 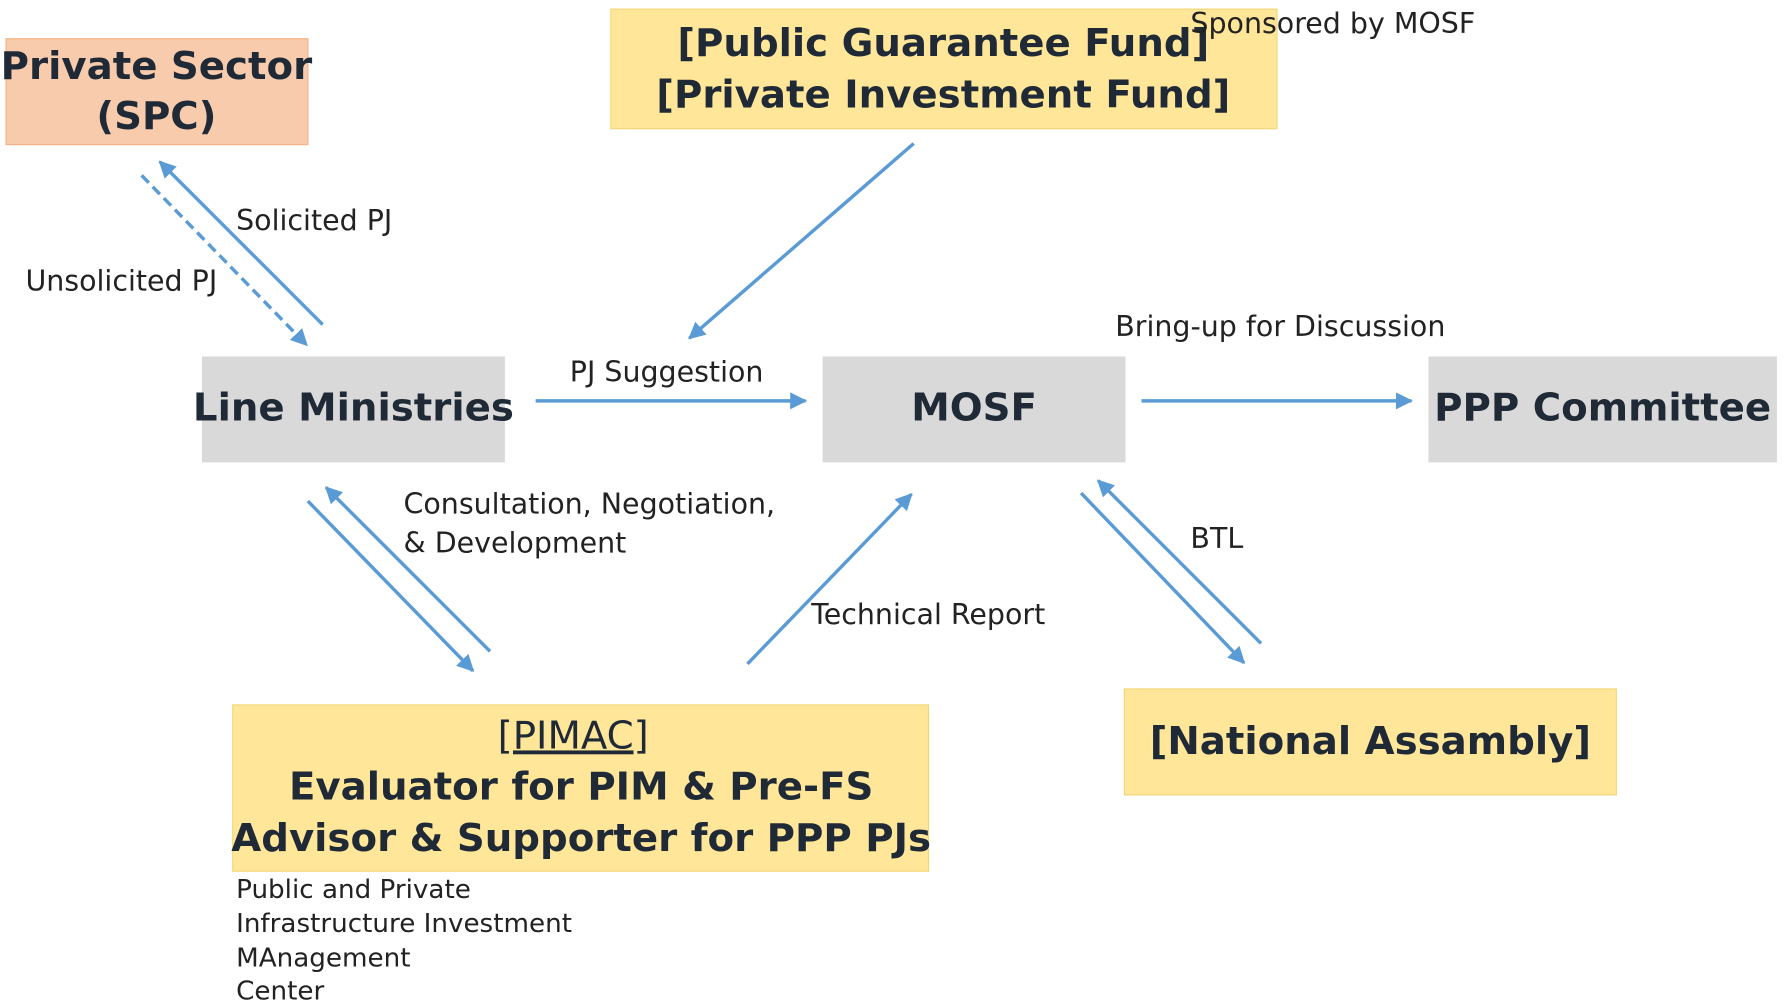 What do you see at coordinates (1280, 326) in the screenshot?
I see `edge-label: Bring-up for Discussion` at bounding box center [1280, 326].